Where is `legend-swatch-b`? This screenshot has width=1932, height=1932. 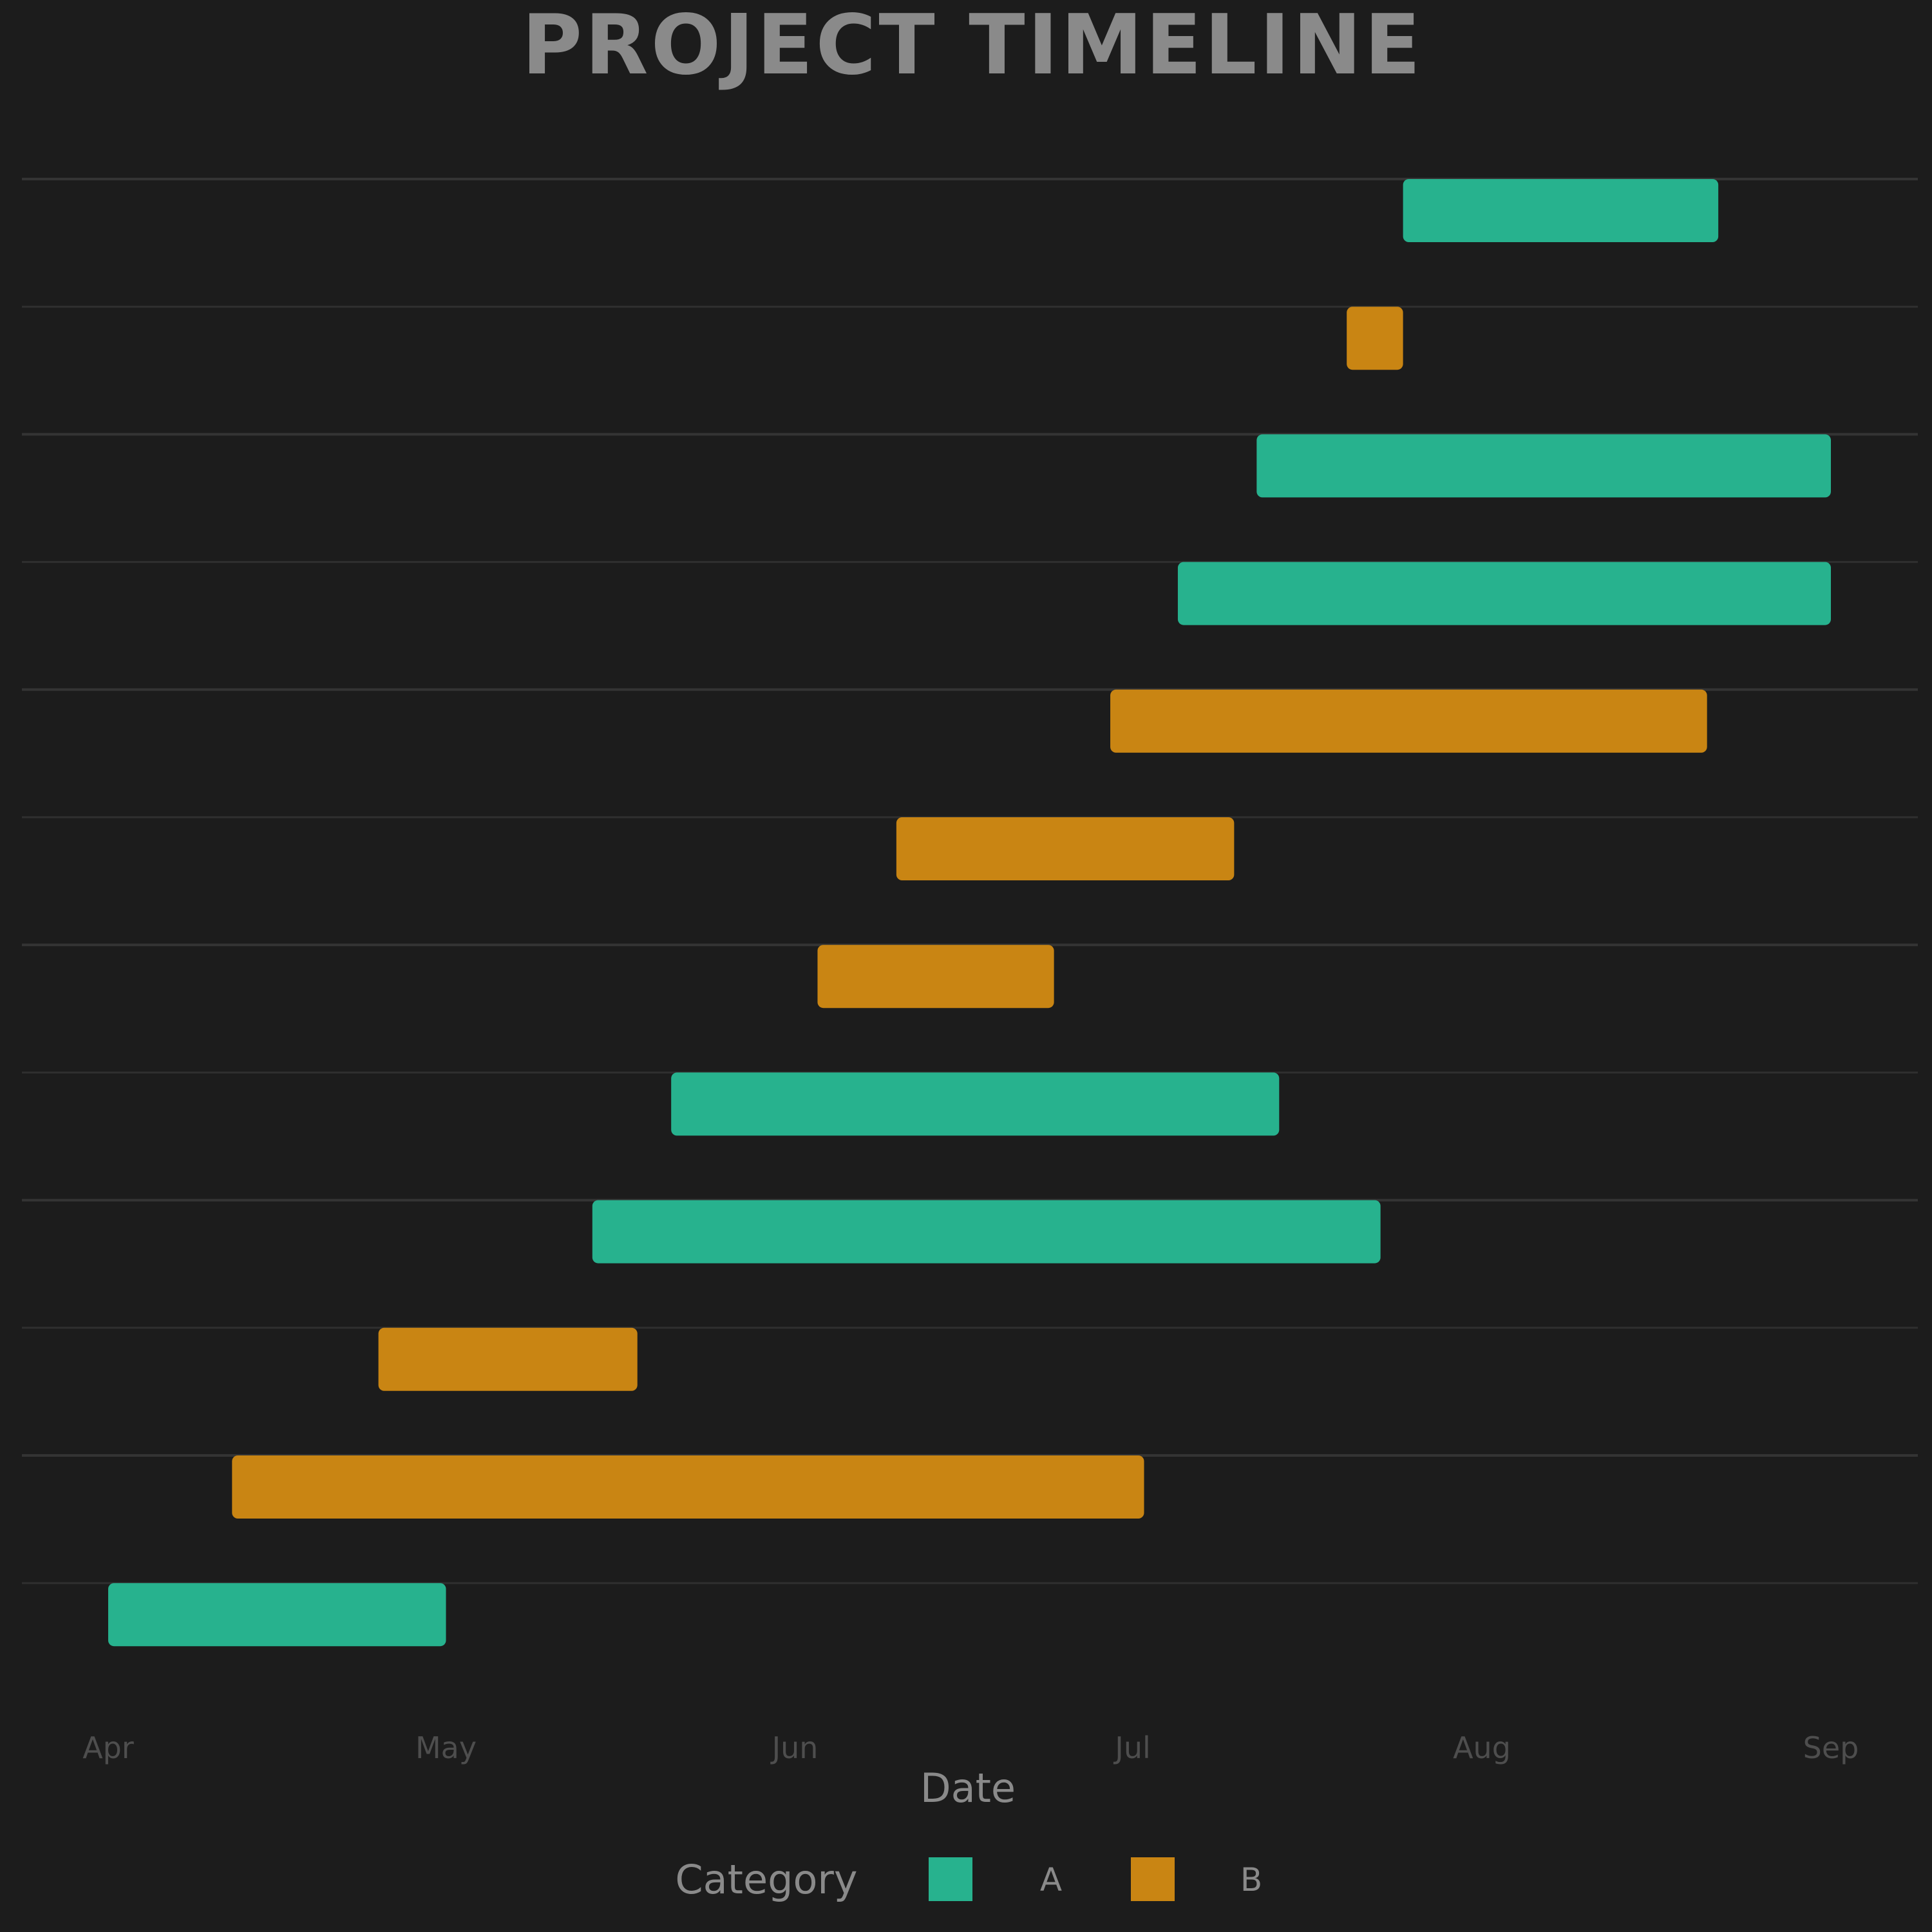
legend-swatch-b is located at coordinates (1153, 1879).